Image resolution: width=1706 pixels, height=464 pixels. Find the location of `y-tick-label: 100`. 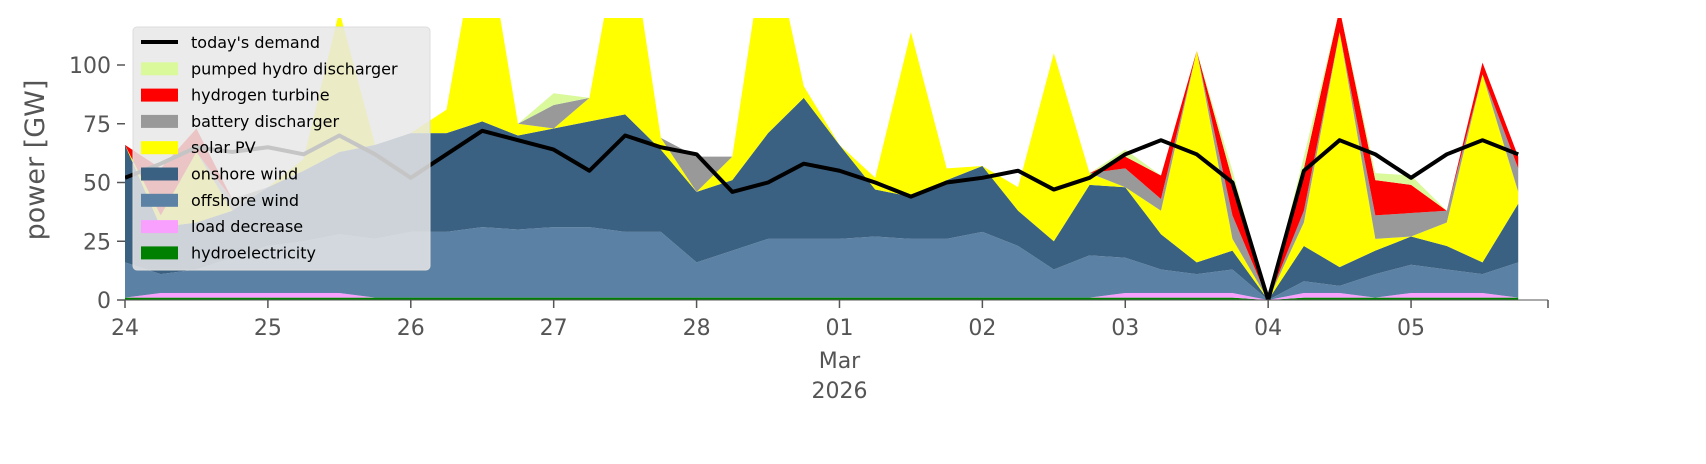

y-tick-label: 100 is located at coordinates (90, 66).